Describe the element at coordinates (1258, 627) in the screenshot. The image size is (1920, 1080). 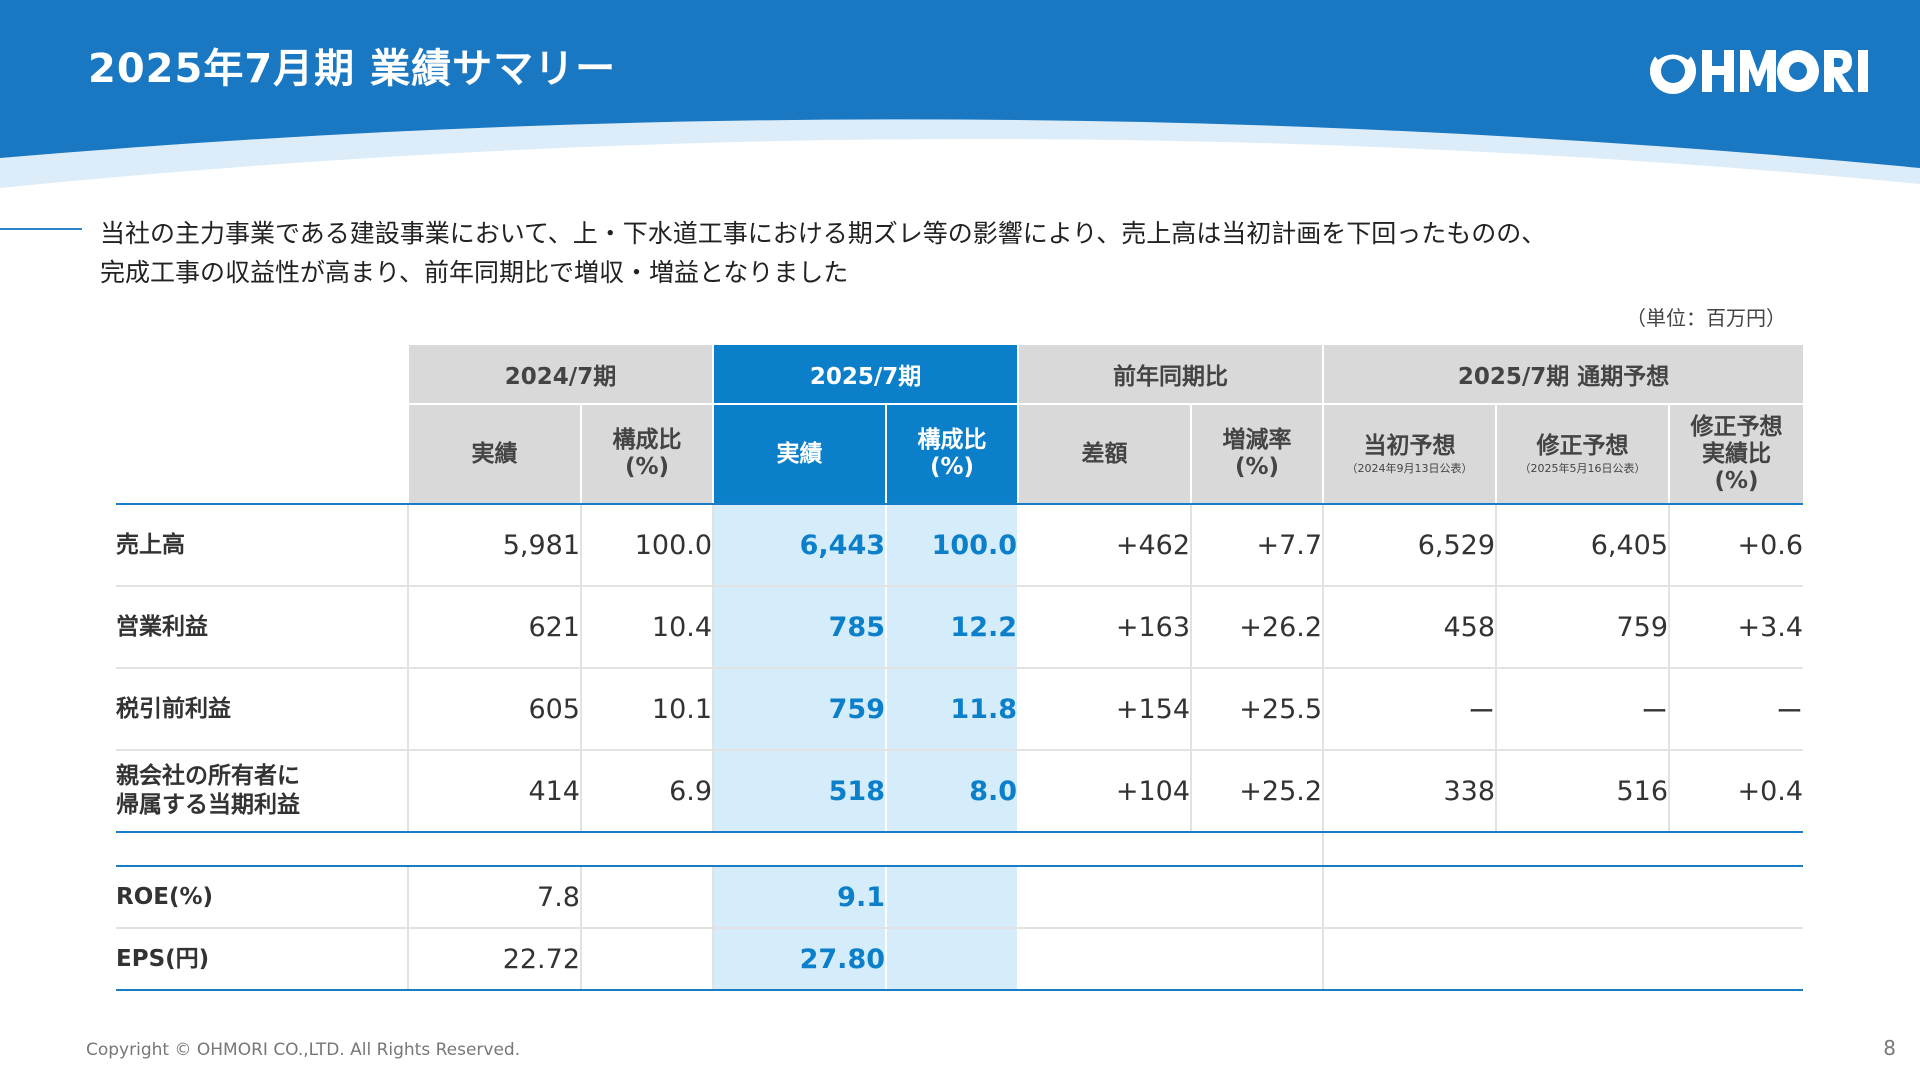
I see `cell-rate: +26.2` at that location.